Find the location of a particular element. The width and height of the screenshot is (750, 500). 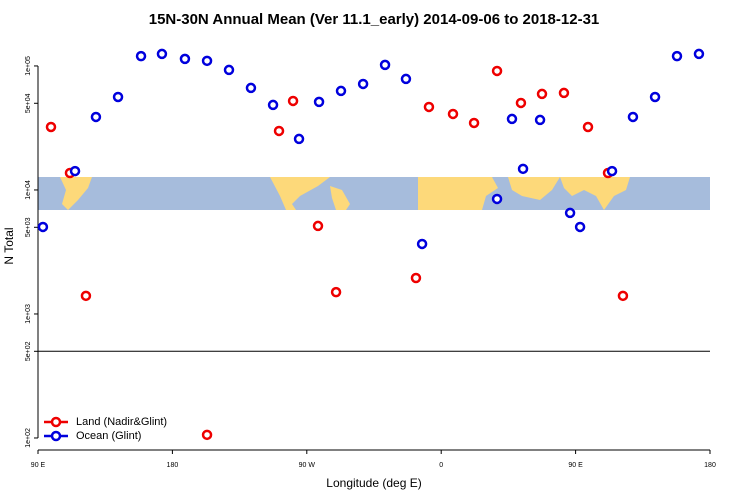

y-tick-label: 1e+05 is located at coordinates (28, 66).